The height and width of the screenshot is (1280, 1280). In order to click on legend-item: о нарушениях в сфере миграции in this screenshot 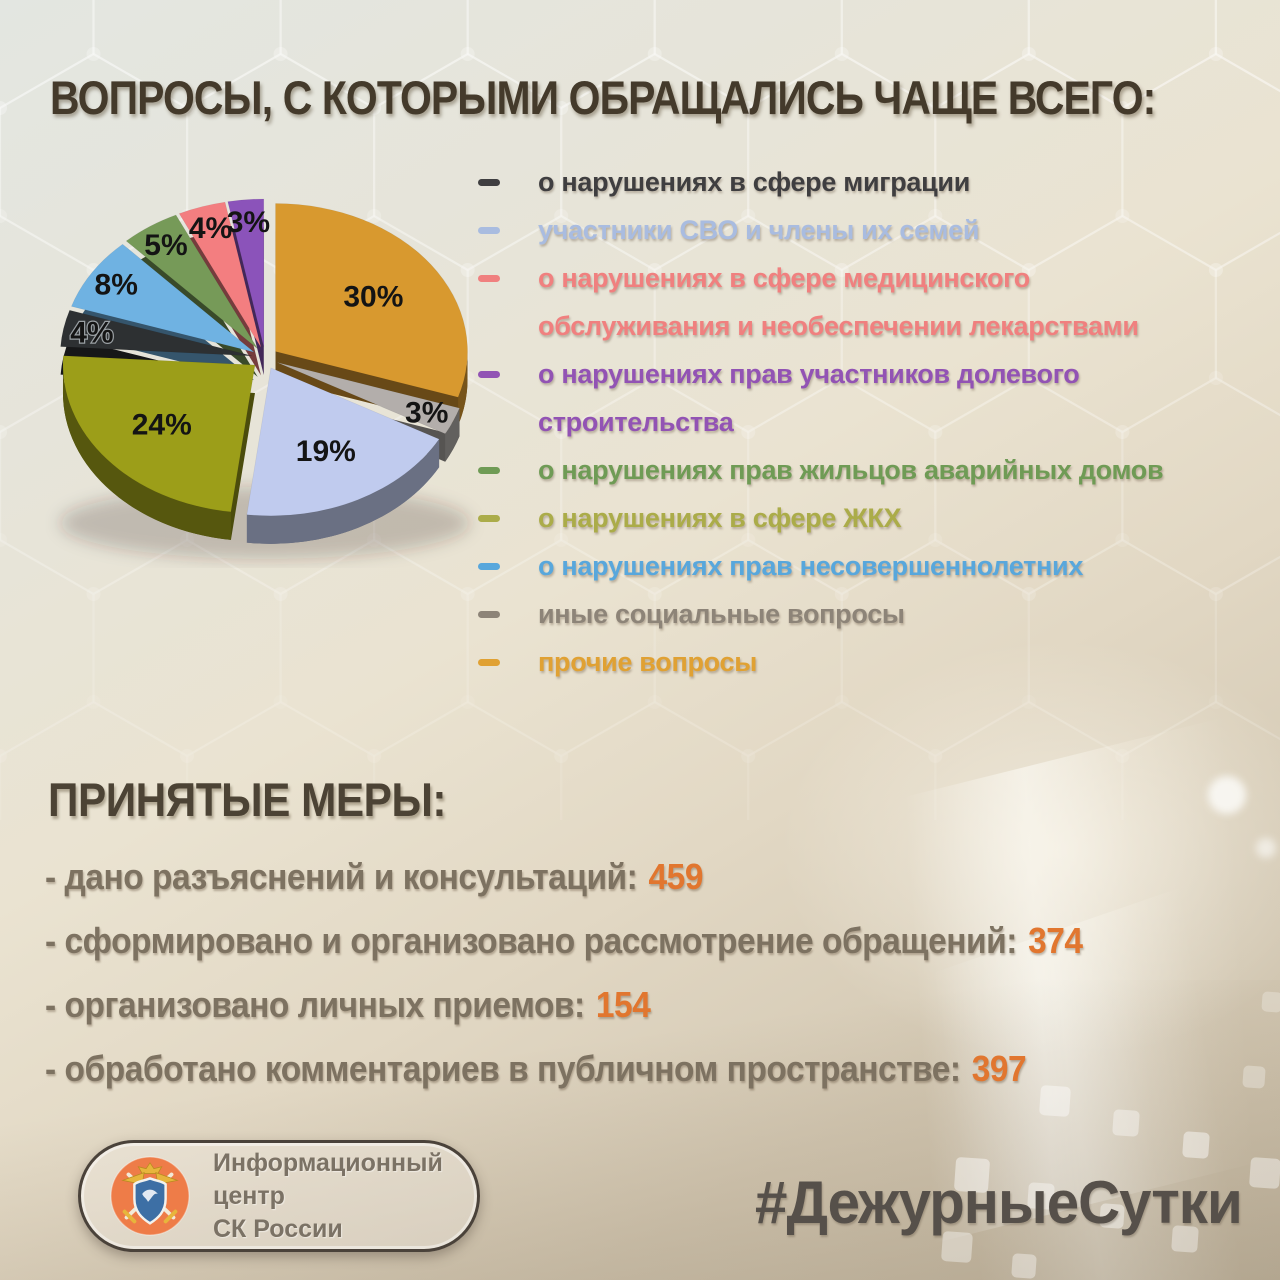, I will do `click(848, 182)`.